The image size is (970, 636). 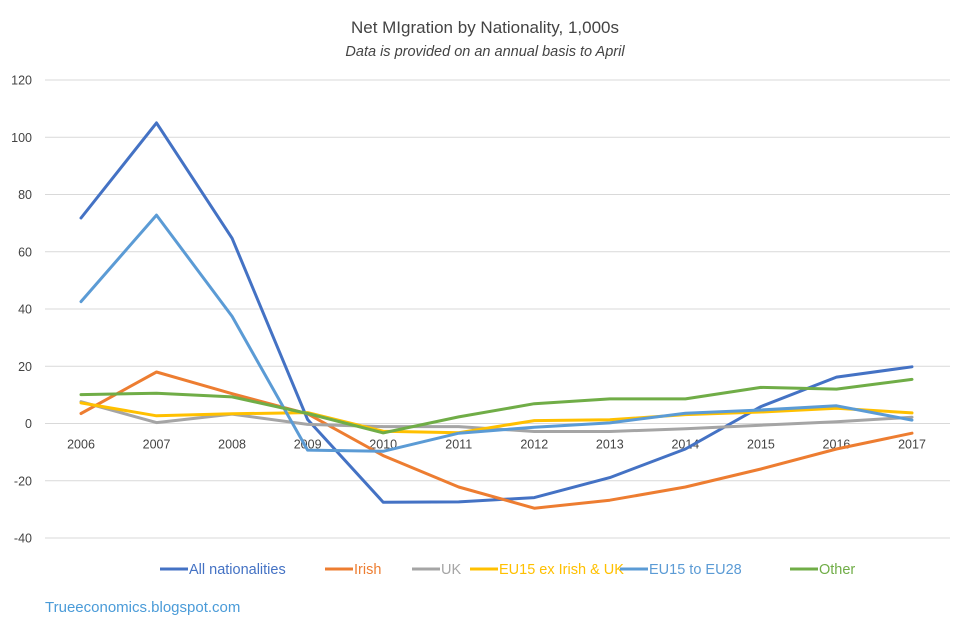 I want to click on legend-label: All nationalities, so click(x=237, y=570).